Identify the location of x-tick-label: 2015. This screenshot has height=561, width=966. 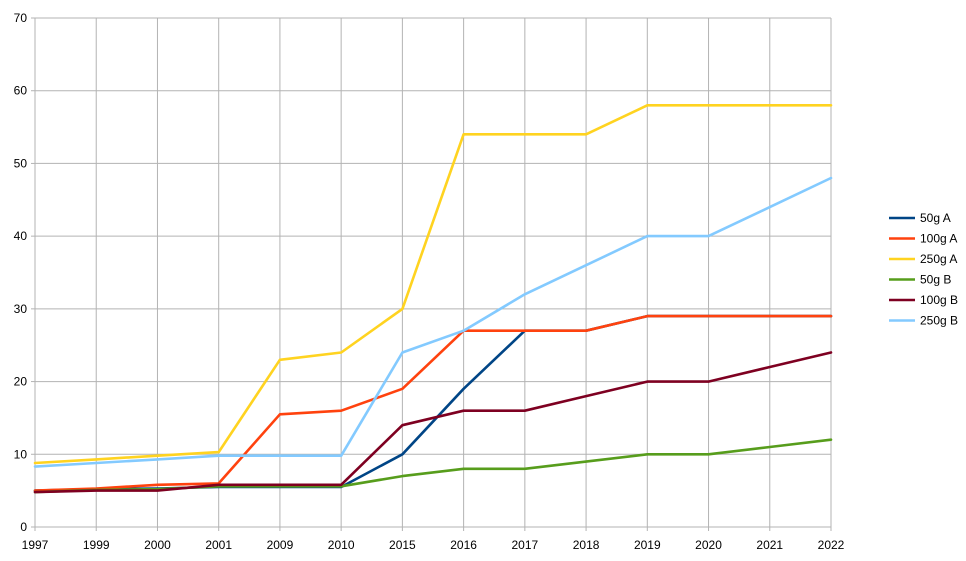
(402, 545).